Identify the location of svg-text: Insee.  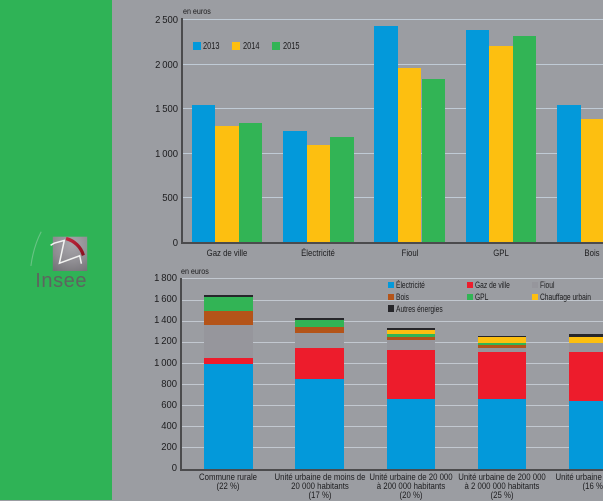
(61, 281).